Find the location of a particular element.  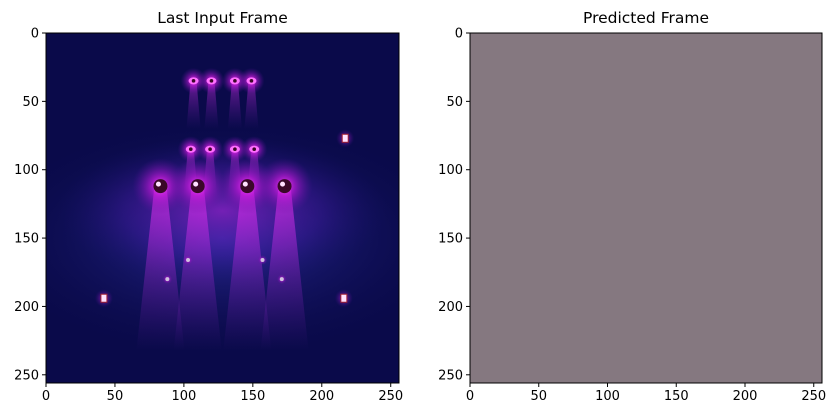

stage-glow is located at coordinates (222, 210).